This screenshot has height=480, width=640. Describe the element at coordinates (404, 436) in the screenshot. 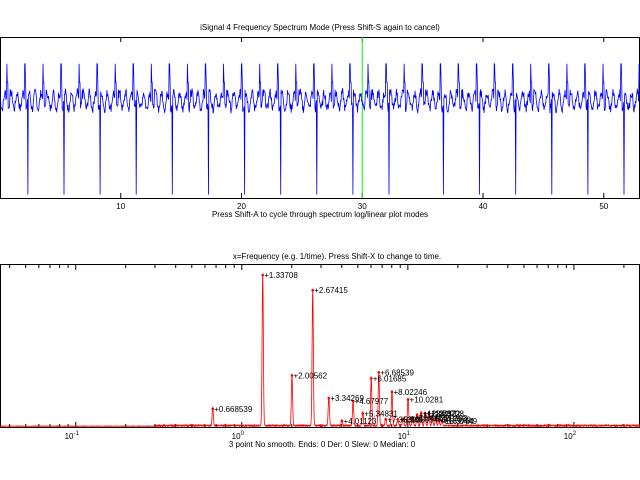

I see `spectrum-x-tick-label: 10¹` at that location.